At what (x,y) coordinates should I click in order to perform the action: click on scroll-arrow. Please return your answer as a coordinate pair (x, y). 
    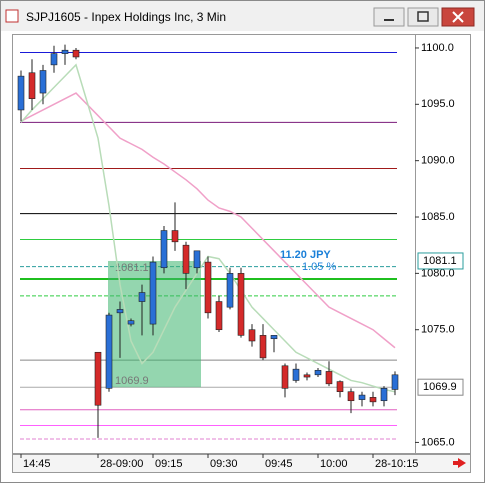
    Looking at the image, I should click on (459, 463).